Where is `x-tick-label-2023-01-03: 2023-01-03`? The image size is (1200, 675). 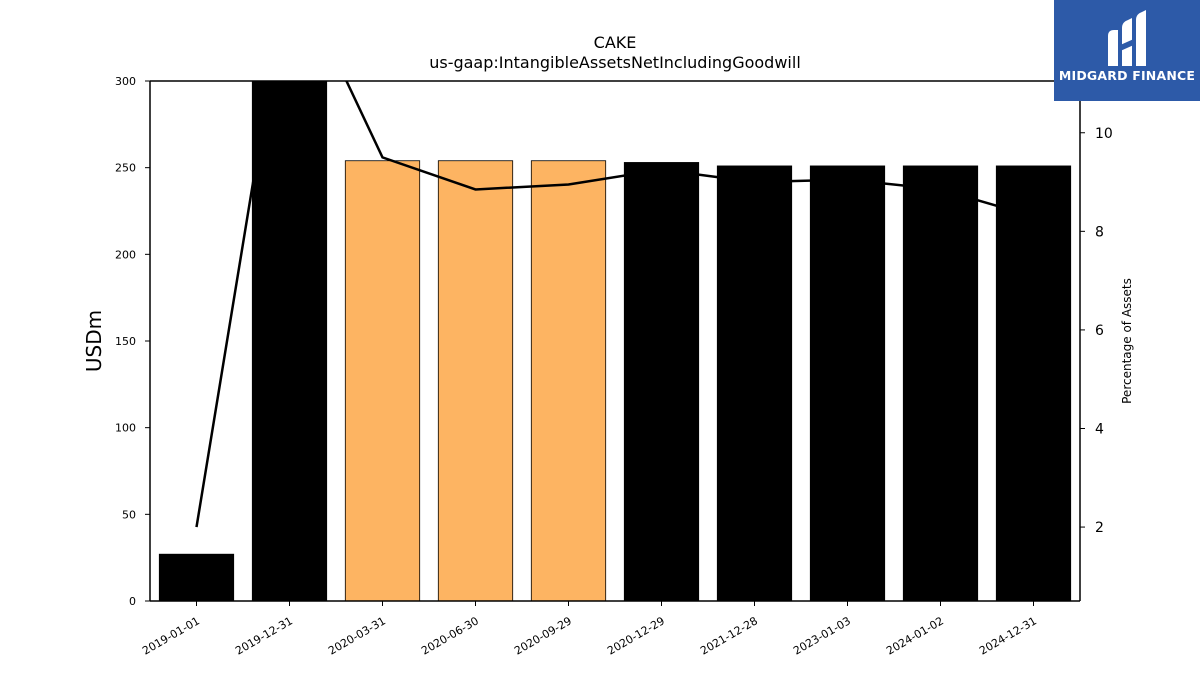 x-tick-label-2023-01-03: 2023-01-03 is located at coordinates (822, 635).